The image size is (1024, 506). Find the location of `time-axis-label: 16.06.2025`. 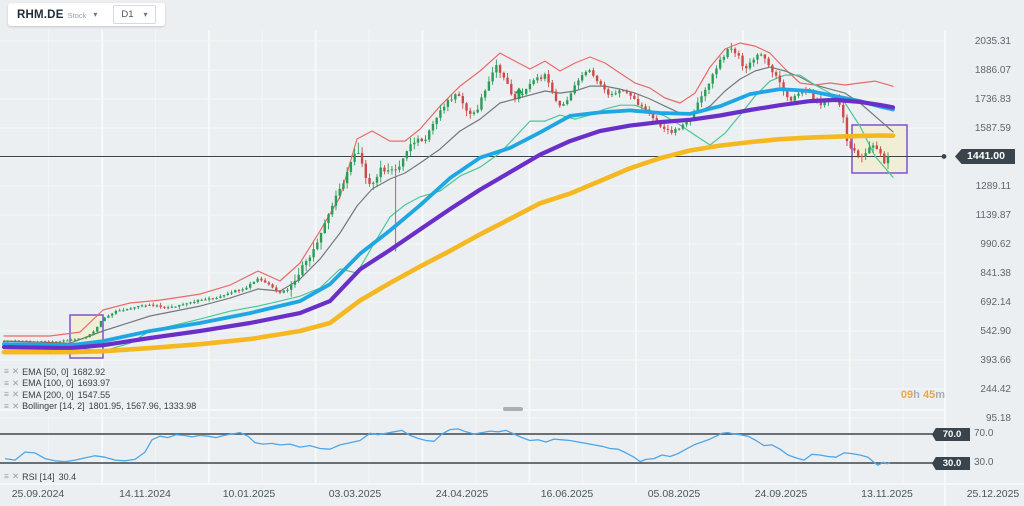

time-axis-label: 16.06.2025 is located at coordinates (567, 494).